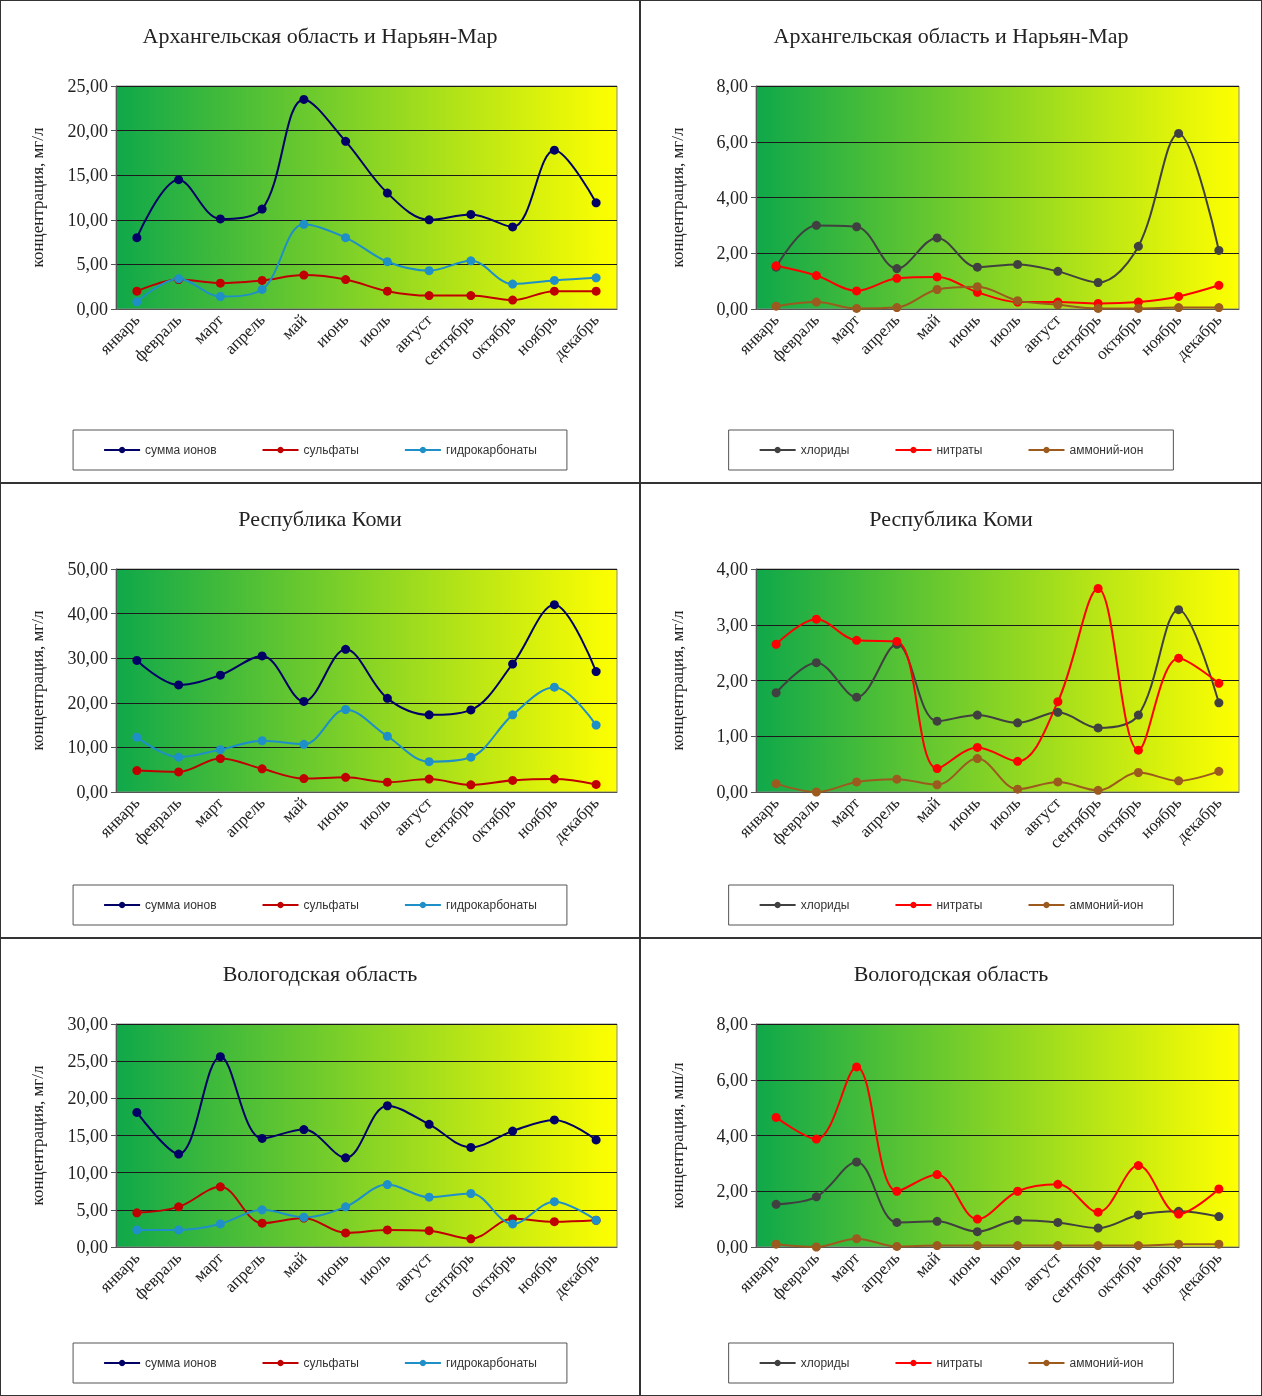 The height and width of the screenshot is (1396, 1262). I want to click on y-tick-label: 1,00, so click(732, 736).